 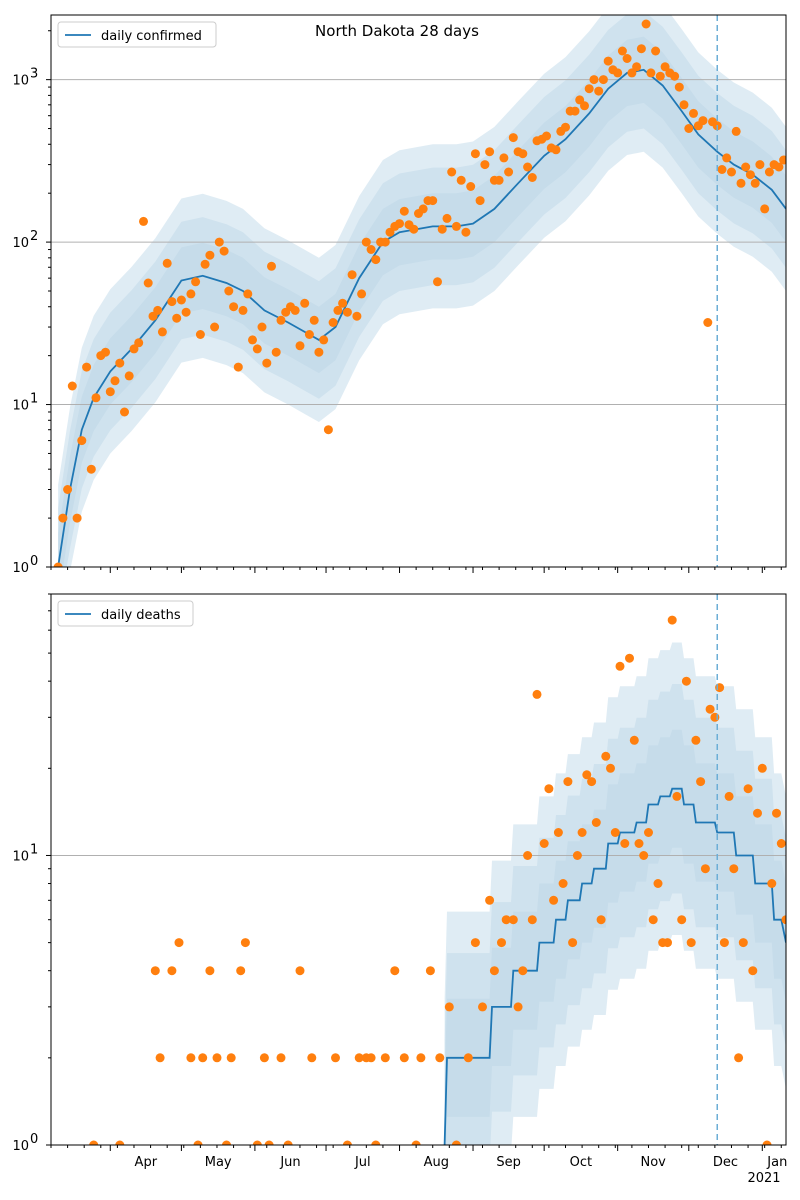 What do you see at coordinates (362, 1162) in the screenshot?
I see `x-tick-label: Jul` at bounding box center [362, 1162].